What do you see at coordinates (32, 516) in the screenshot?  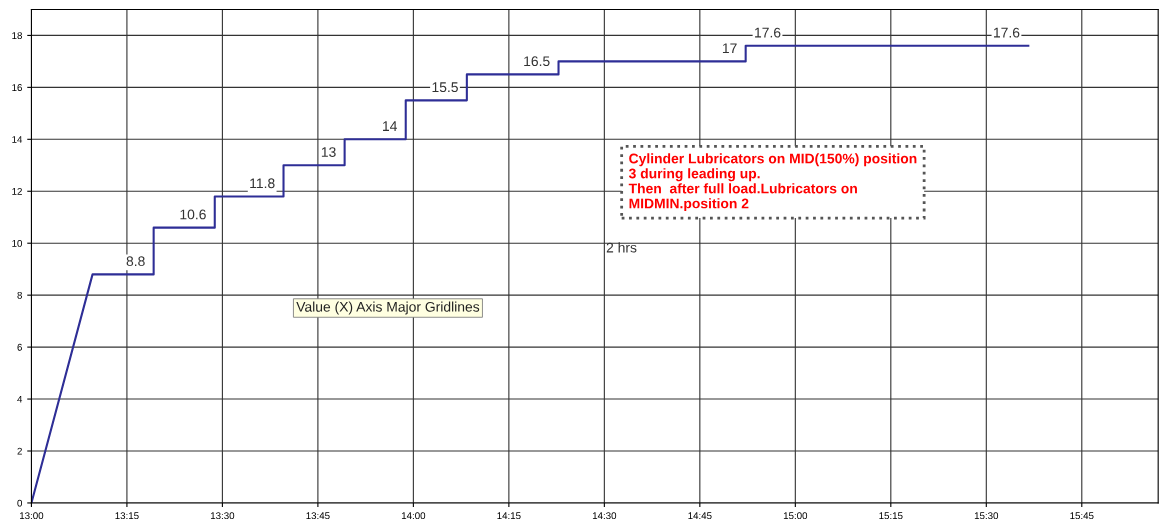 I see `x-tick-label: 13:00` at bounding box center [32, 516].